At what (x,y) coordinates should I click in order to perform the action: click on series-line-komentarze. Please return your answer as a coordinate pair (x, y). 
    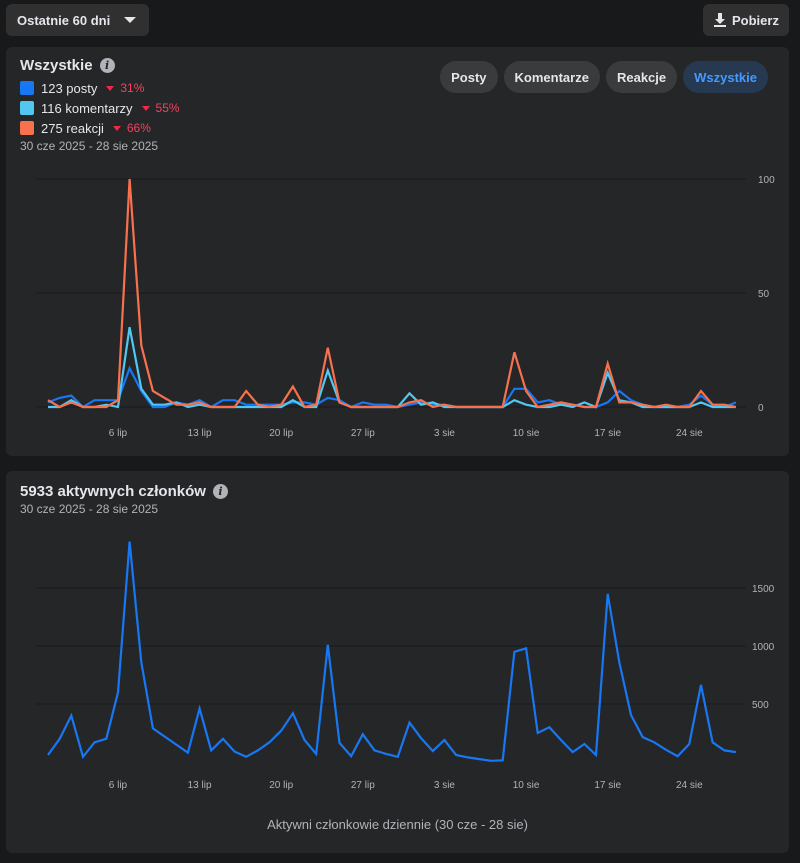
    Looking at the image, I should click on (392, 367).